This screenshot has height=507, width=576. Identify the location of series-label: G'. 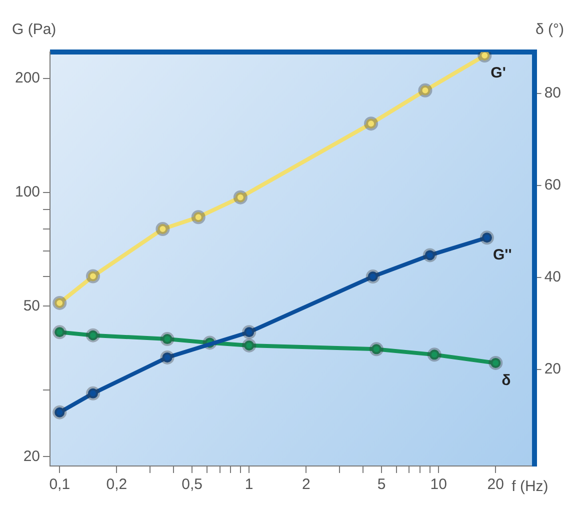
(498, 73).